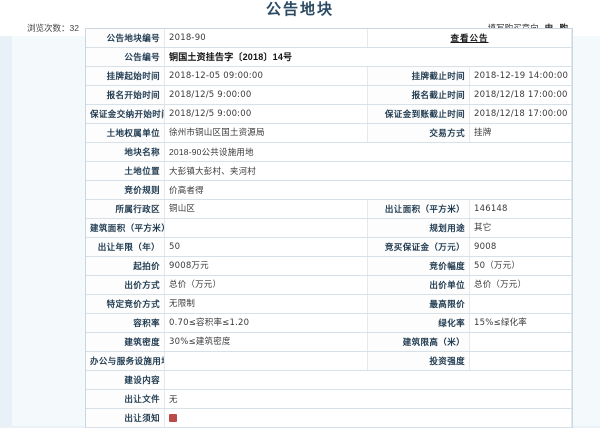 The height and width of the screenshot is (428, 600). Describe the element at coordinates (53, 28) in the screenshot. I see `view-count-label: 浏览次数：32` at that location.